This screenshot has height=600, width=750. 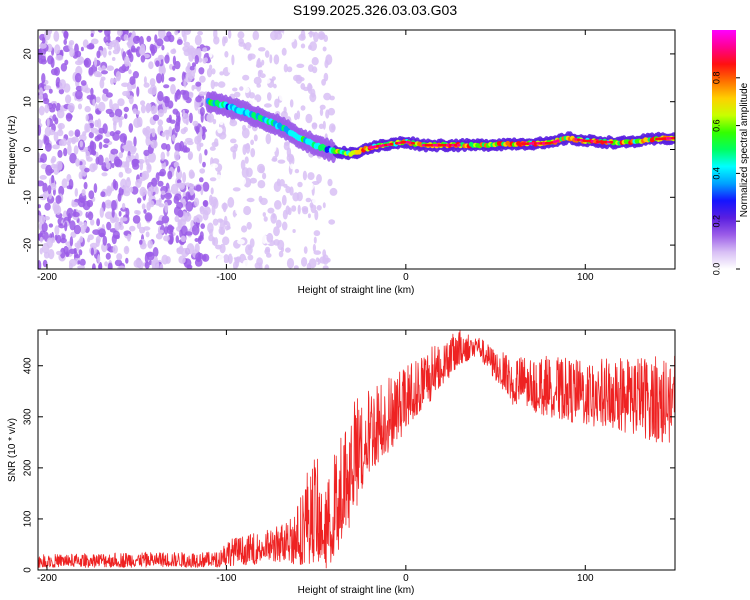 What do you see at coordinates (28, 149) in the screenshot?
I see `y-tick-label: 0` at bounding box center [28, 149].